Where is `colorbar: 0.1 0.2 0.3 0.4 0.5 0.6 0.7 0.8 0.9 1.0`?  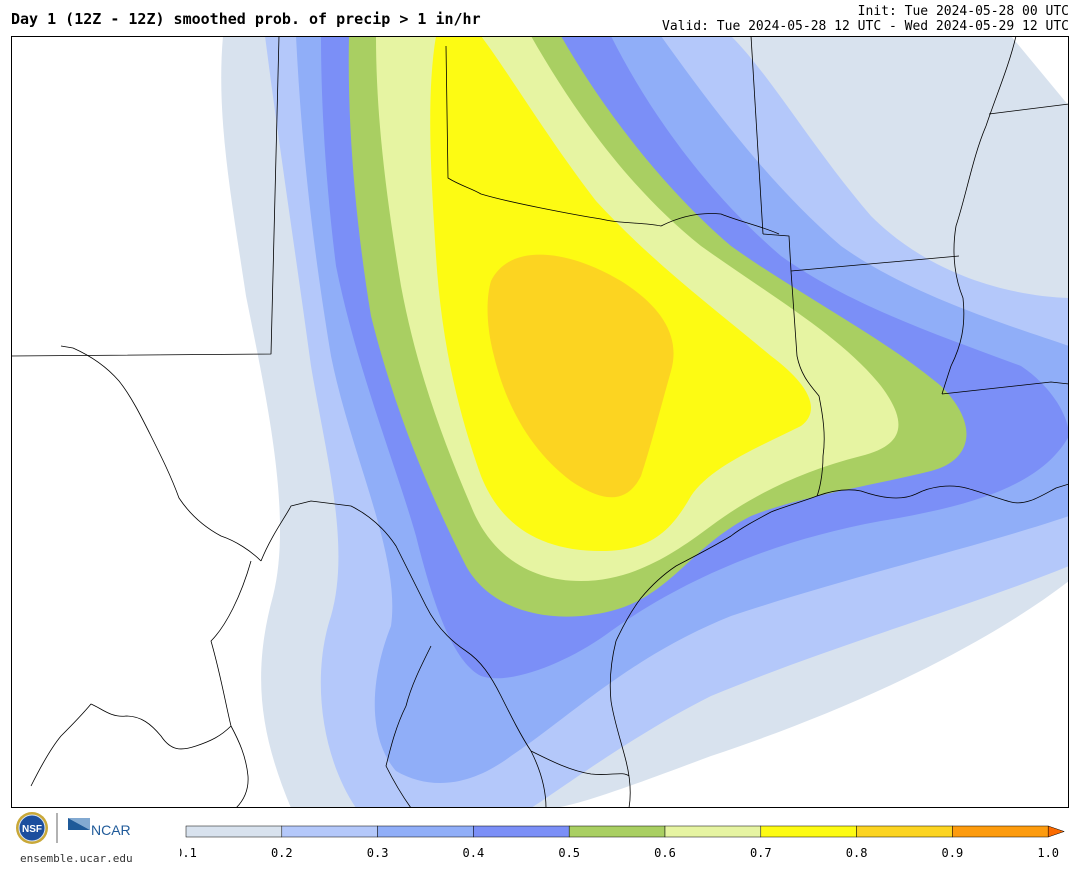
colorbar: 0.1 0.2 0.3 0.4 0.5 0.6 0.7 0.8 0.9 1.0 is located at coordinates (622, 842).